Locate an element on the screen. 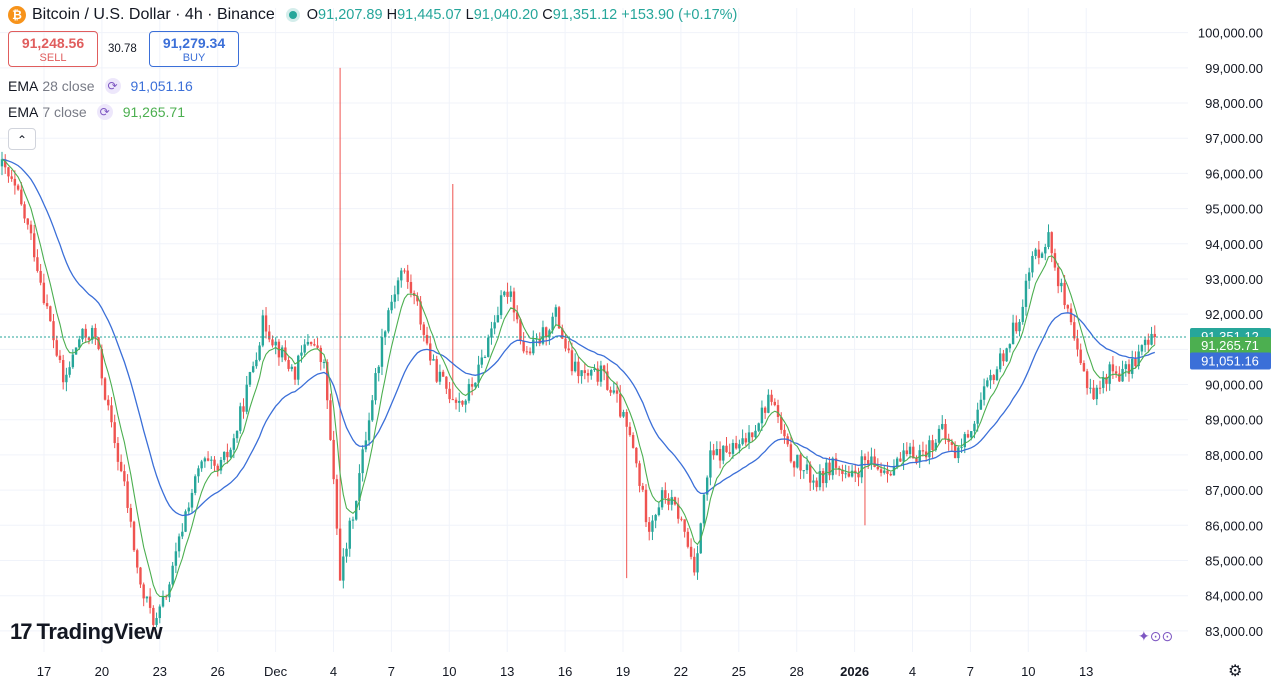  y-tick-label: 87,000.00 is located at coordinates (1234, 490).